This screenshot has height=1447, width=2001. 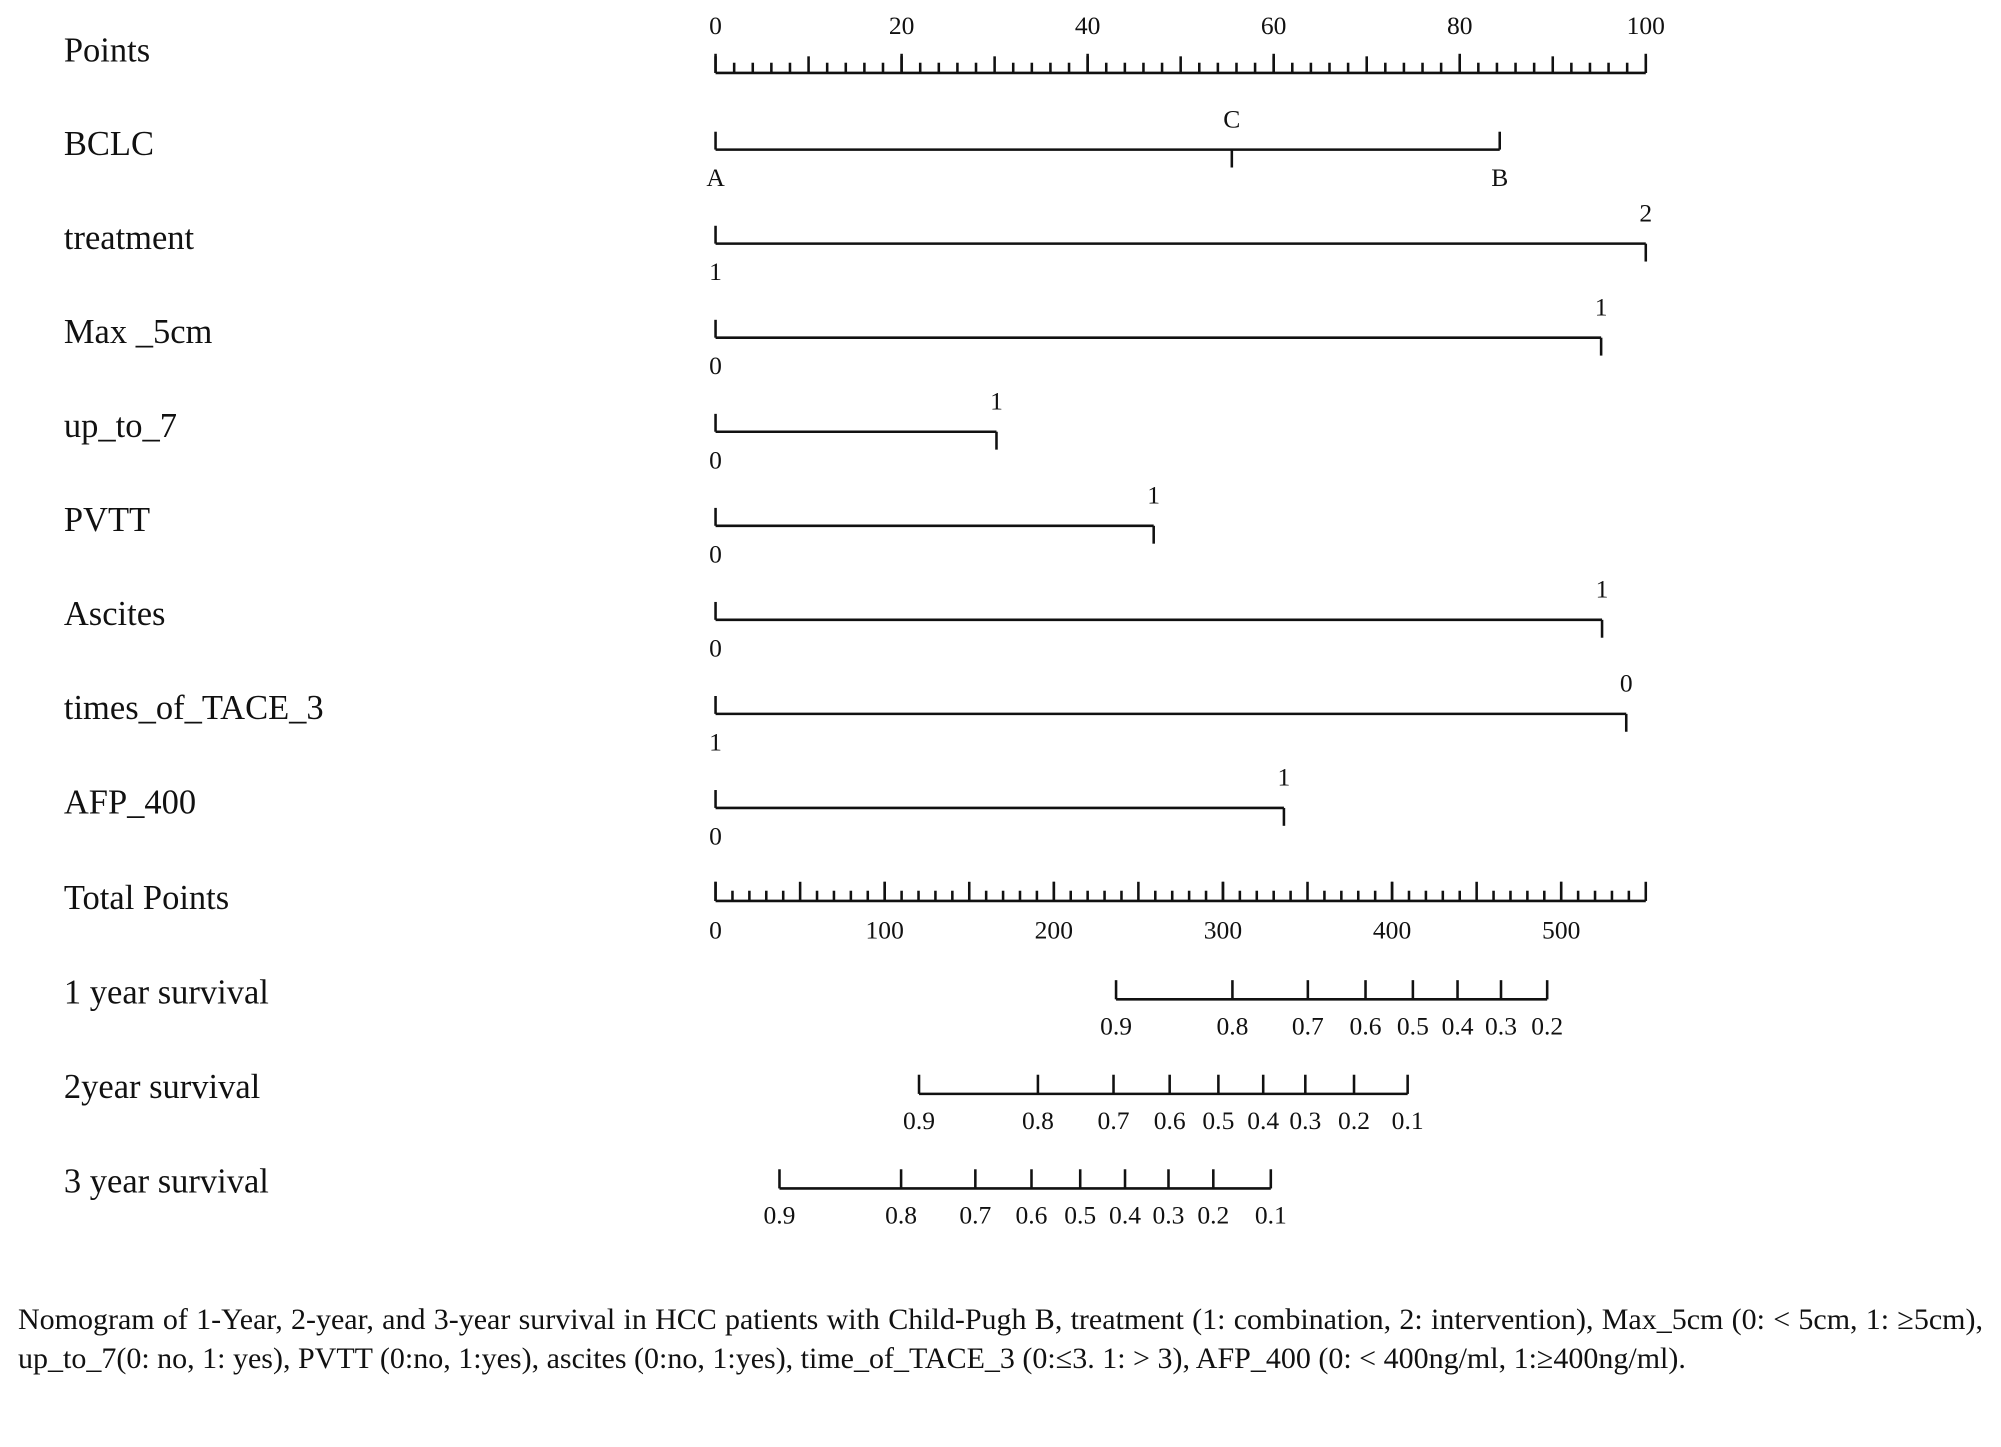 What do you see at coordinates (1054, 930) in the screenshot?
I see `tick-label: 200` at bounding box center [1054, 930].